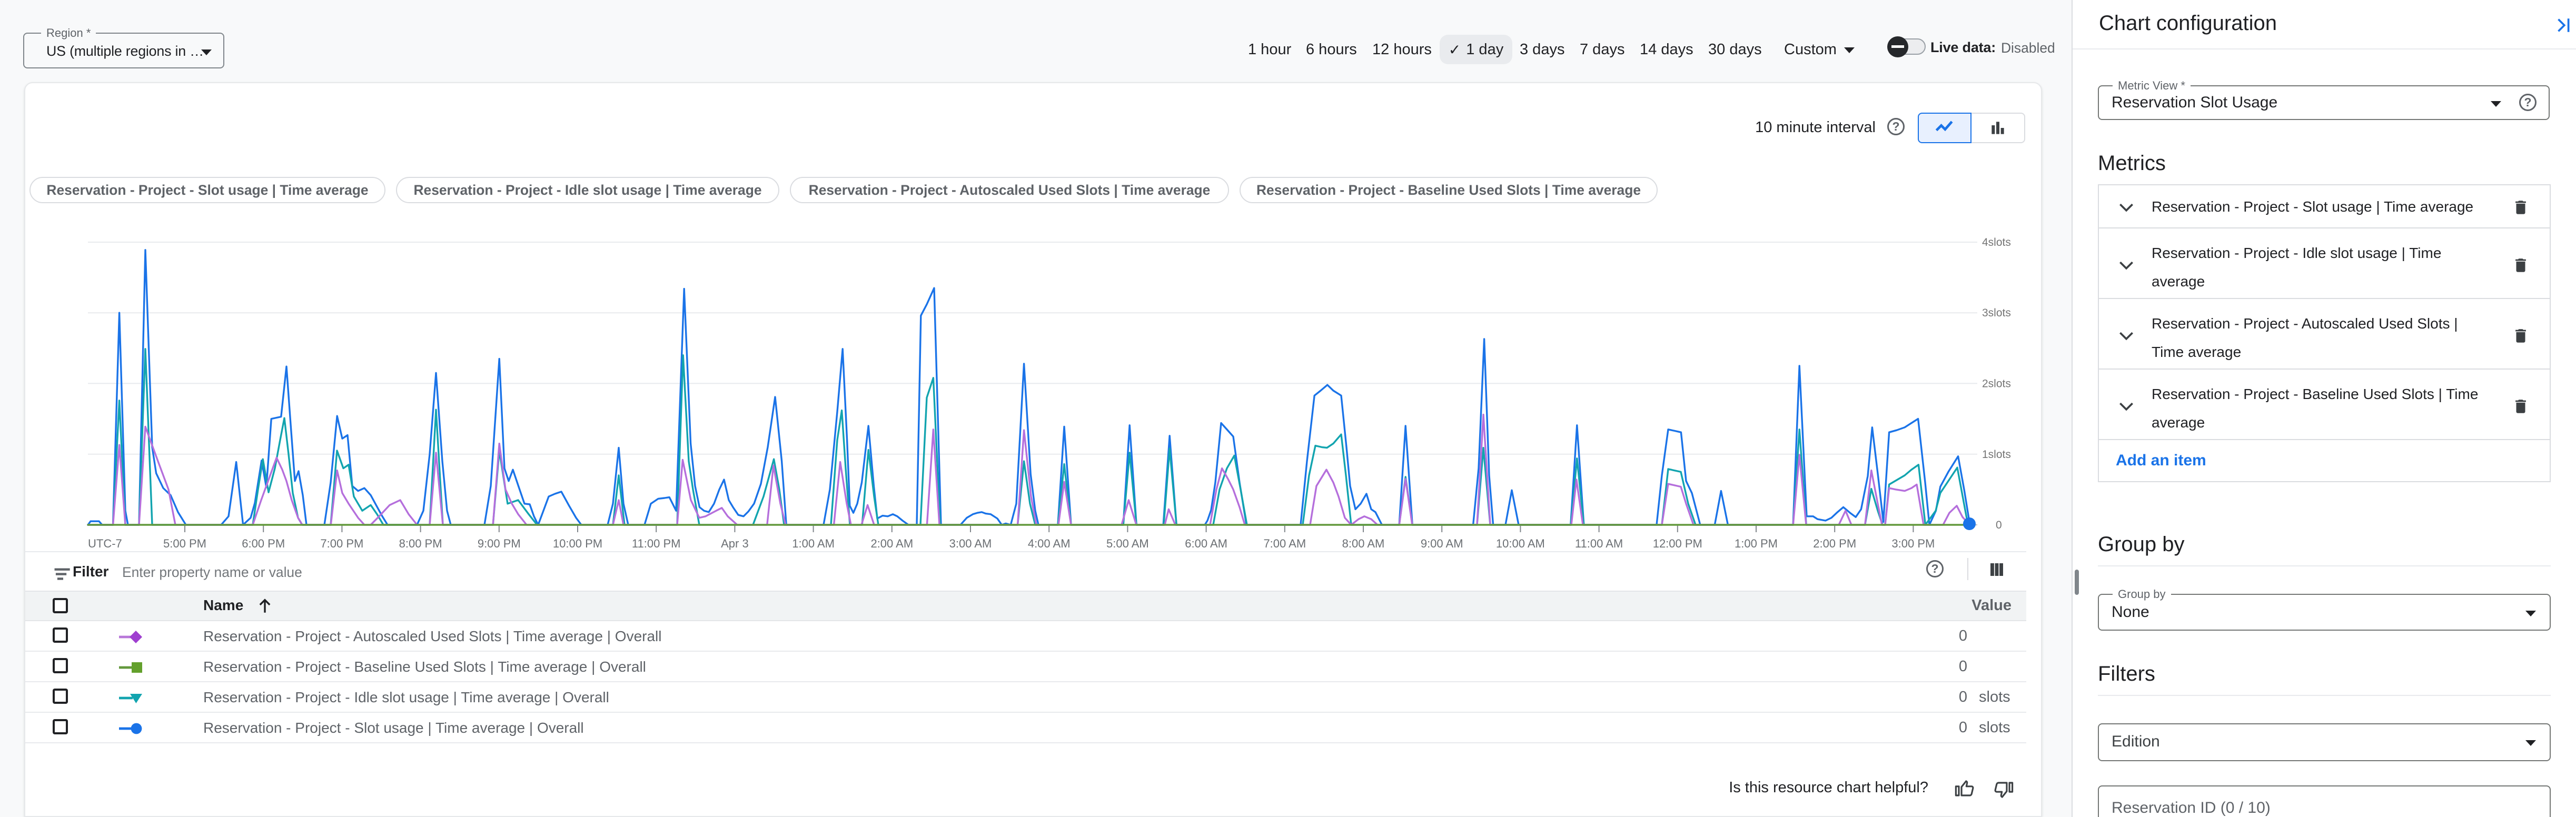 The image size is (2576, 817). What do you see at coordinates (1996, 242) in the screenshot?
I see `svg-text: 4slots` at bounding box center [1996, 242].